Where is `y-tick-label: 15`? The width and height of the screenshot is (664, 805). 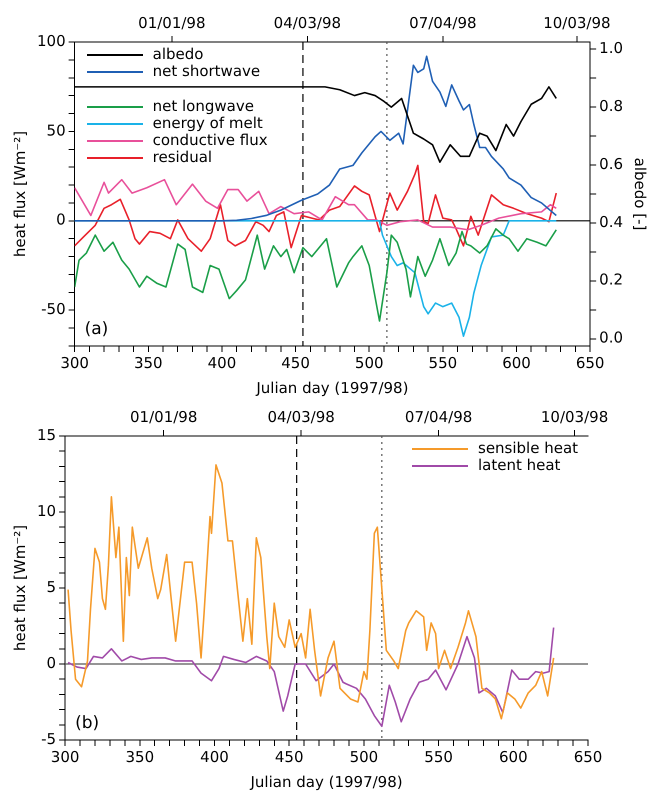 y-tick-label: 15 is located at coordinates (46, 435).